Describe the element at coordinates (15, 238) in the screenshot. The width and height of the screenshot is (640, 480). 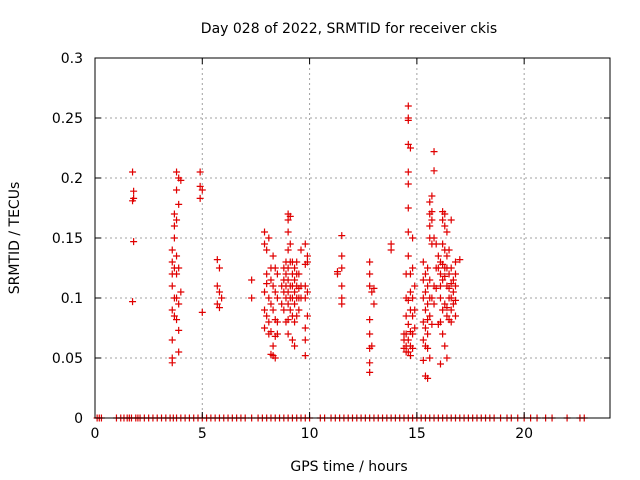
I see `y-axis-label: SRMTID / TECUs` at that location.